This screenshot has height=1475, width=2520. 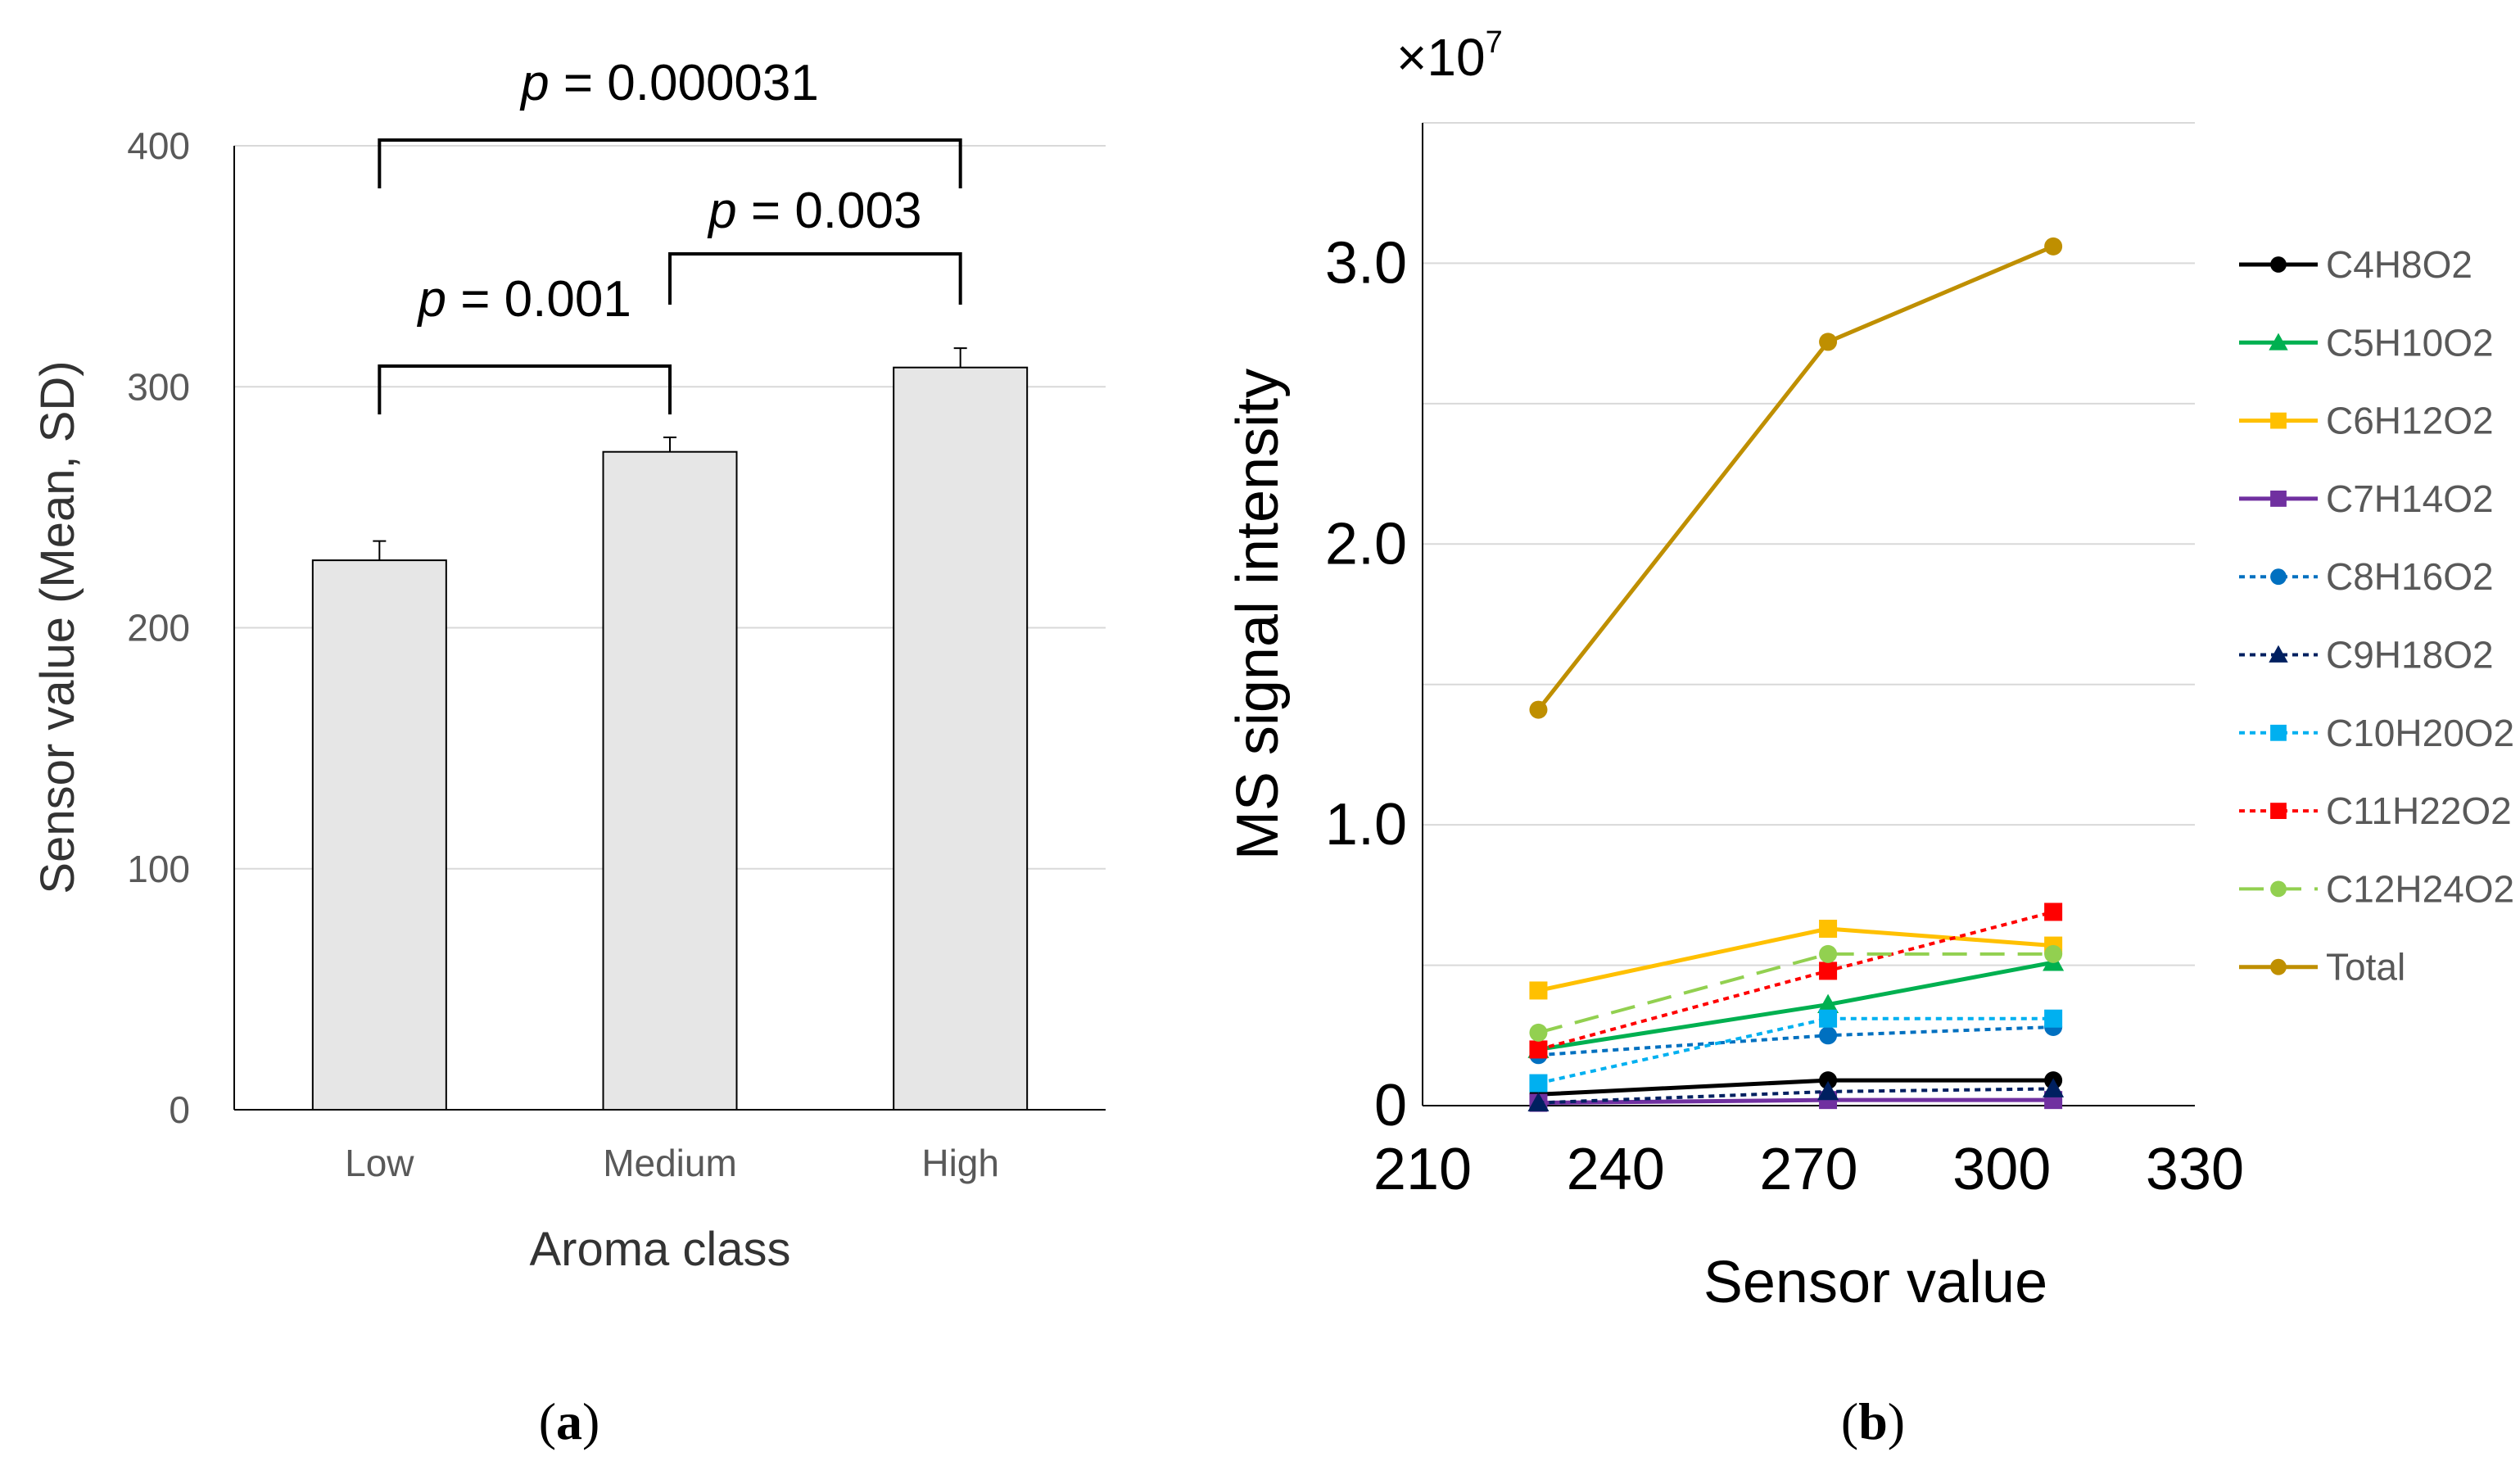 I want to click on panel-b-x-axis-label: Sensor value, so click(x=1875, y=1282).